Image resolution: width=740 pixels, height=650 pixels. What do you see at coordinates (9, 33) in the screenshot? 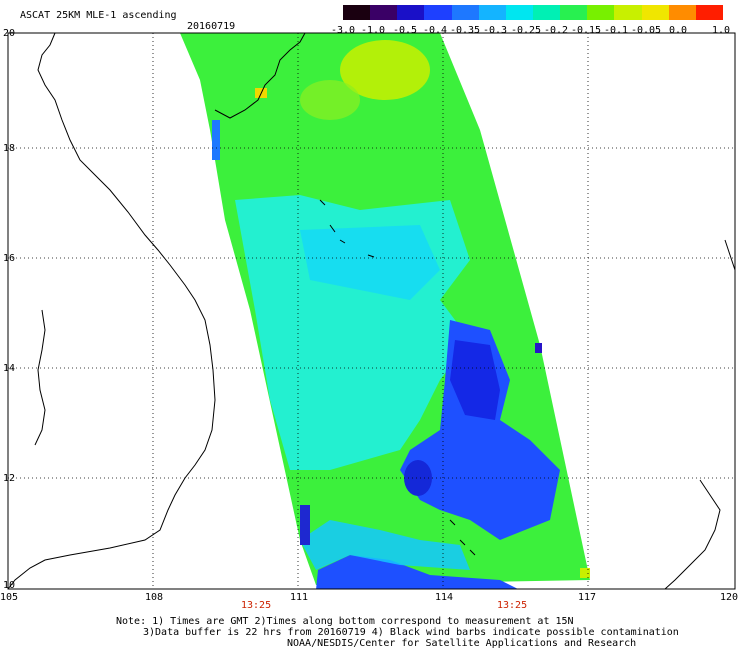
I see `lat-label-20: 20` at bounding box center [9, 33].